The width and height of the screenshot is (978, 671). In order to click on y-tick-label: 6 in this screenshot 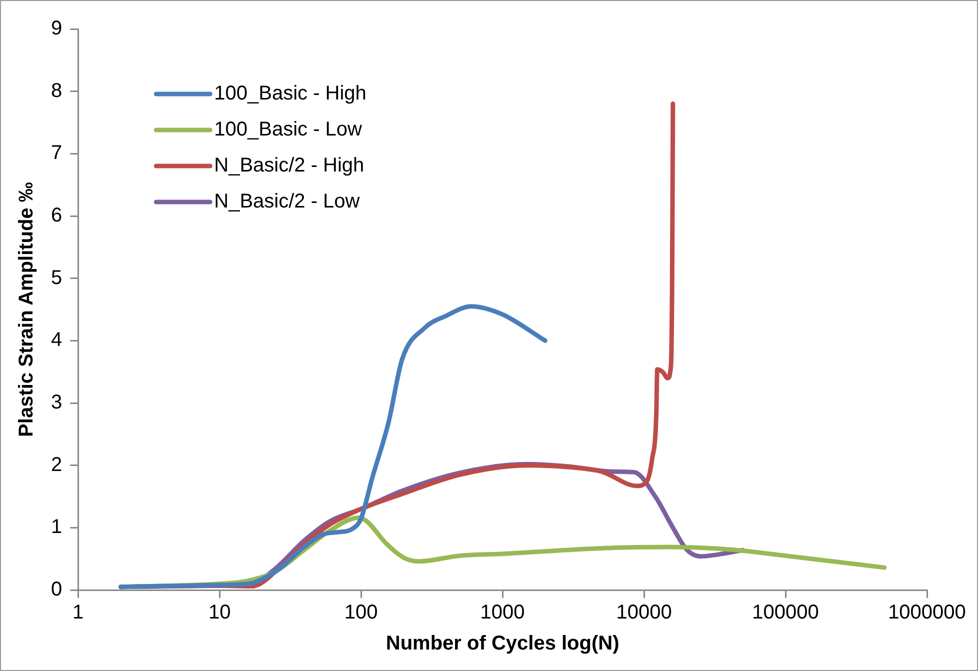, I will do `click(56, 215)`.